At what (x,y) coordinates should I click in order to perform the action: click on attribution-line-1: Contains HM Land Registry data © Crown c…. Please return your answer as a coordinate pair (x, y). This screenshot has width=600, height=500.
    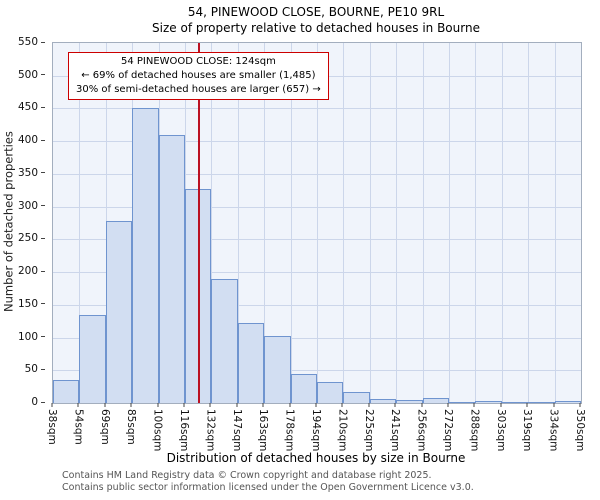
    Looking at the image, I should click on (247, 475).